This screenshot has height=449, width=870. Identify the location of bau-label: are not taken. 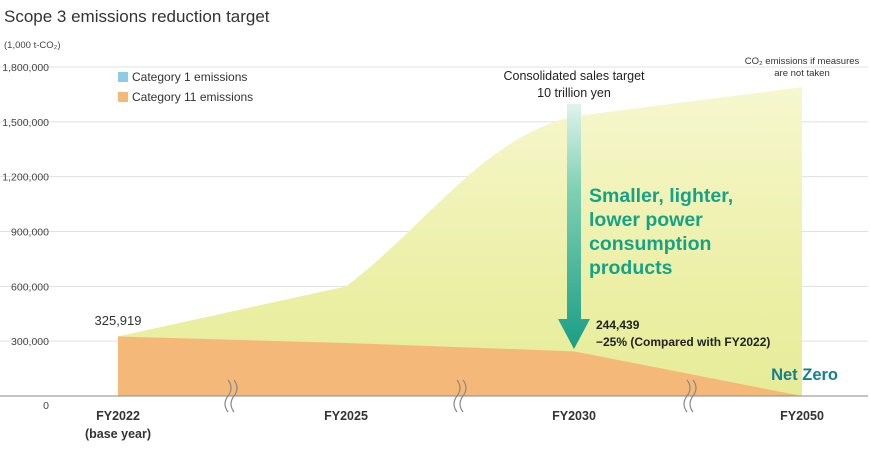
(801, 73).